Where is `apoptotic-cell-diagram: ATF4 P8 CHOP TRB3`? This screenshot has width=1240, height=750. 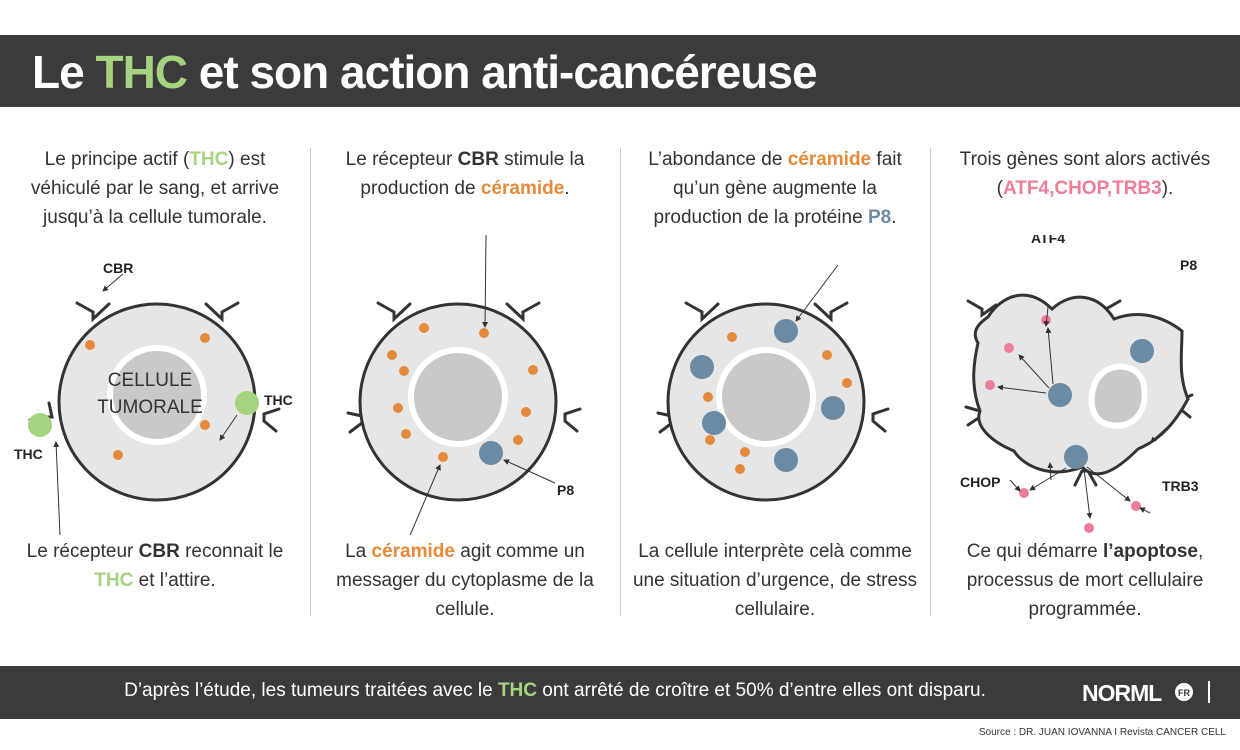
apoptotic-cell-diagram: ATF4 P8 CHOP TRB3 is located at coordinates (1079, 384).